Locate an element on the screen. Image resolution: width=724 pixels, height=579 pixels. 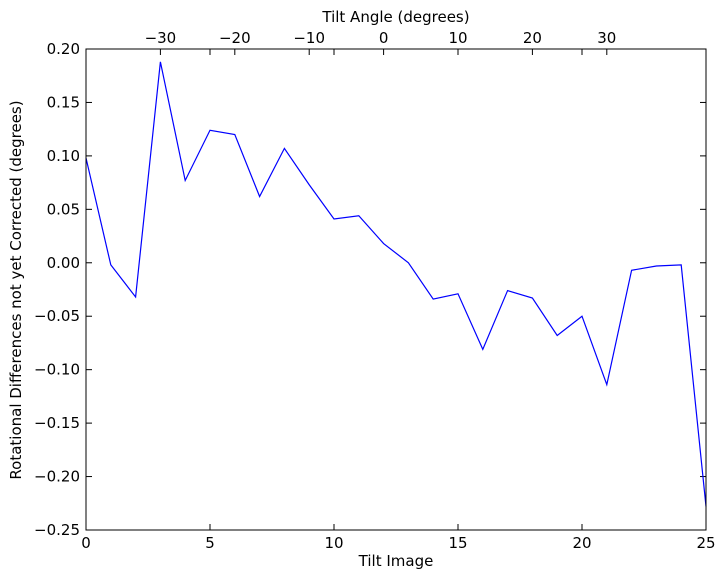
x-tick-label: 20 is located at coordinates (581, 543).